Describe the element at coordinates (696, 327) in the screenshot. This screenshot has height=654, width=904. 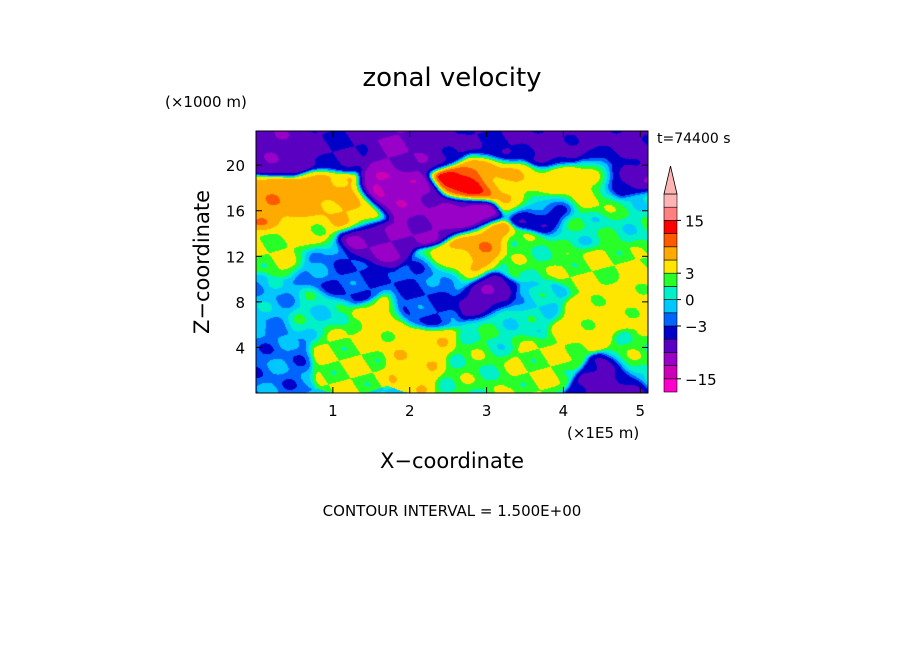
I see `colorbar-tick-label: −3` at that location.